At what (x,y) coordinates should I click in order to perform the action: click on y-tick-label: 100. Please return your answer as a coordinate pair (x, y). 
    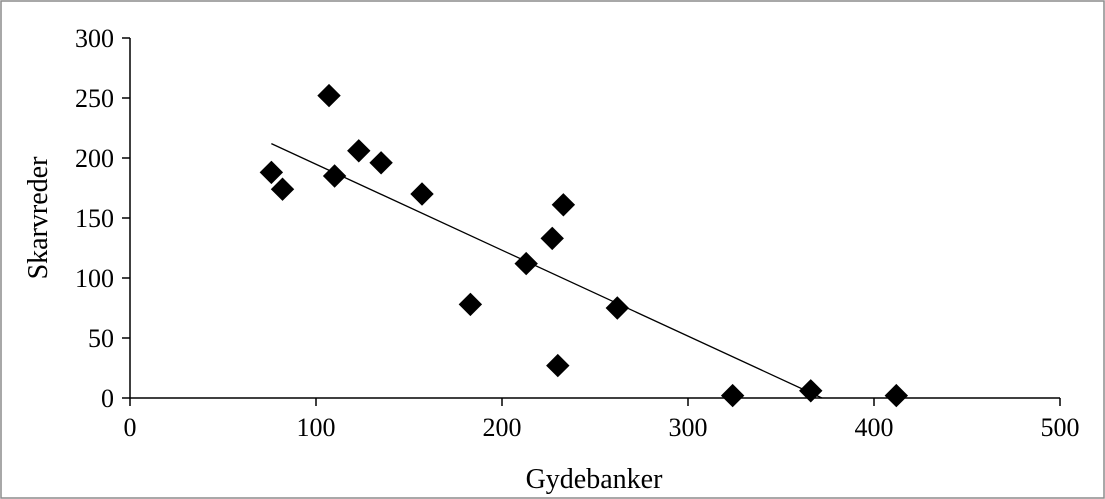
    Looking at the image, I should click on (94, 278).